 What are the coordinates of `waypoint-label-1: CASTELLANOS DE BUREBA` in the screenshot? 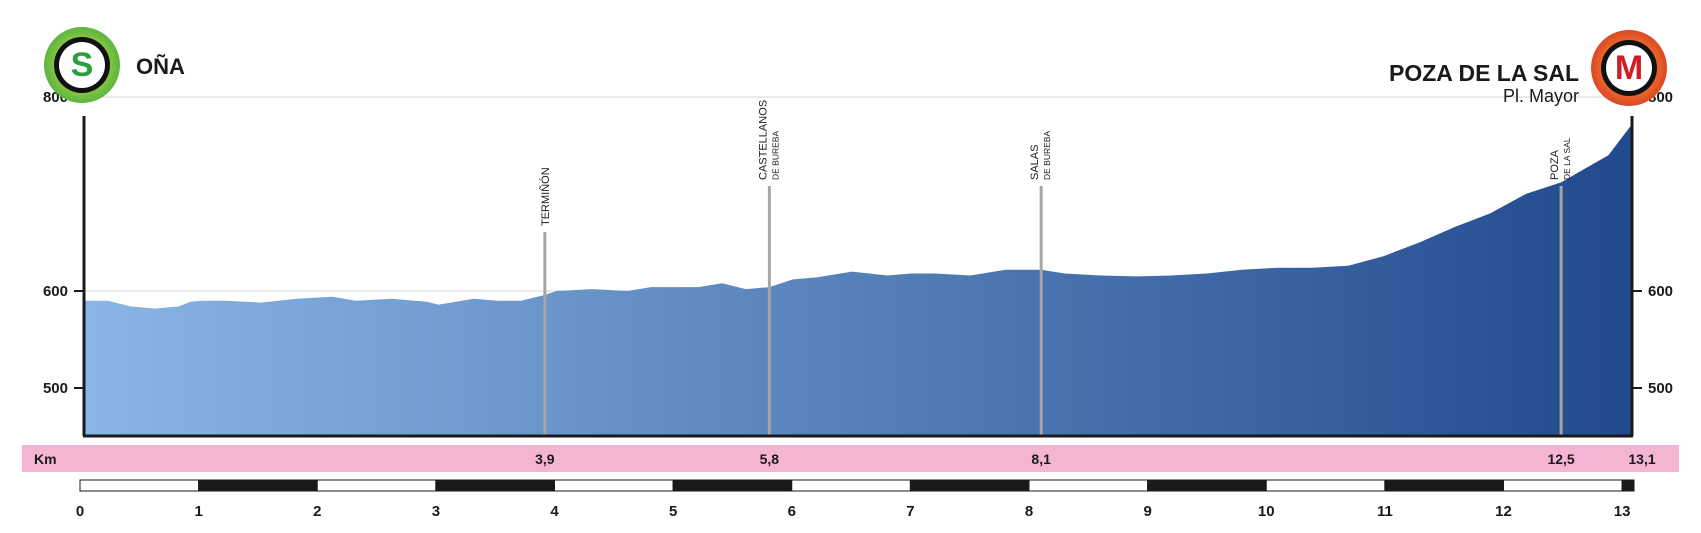 It's located at (768, 140).